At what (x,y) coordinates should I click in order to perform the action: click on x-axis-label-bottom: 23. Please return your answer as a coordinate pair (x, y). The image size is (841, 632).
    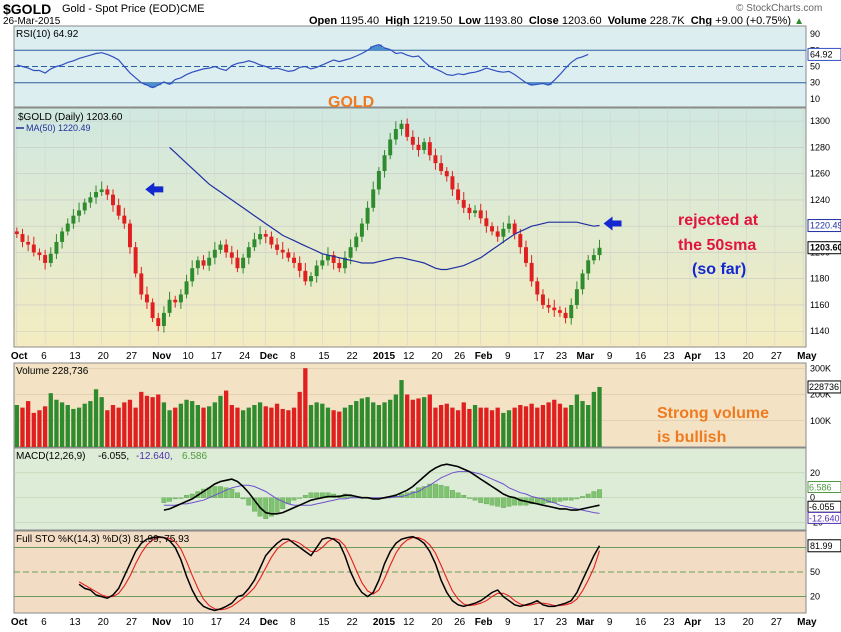
    Looking at the image, I should click on (562, 622).